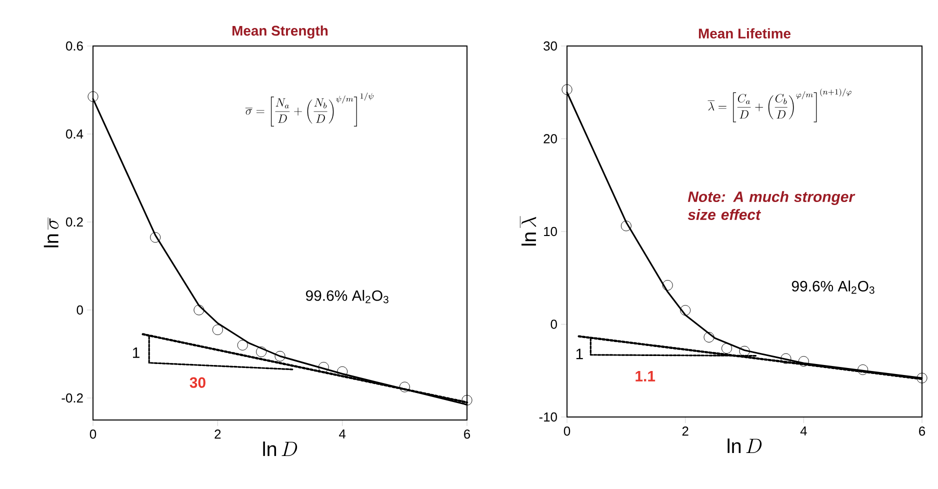  I want to click on y-tick-label: 0.4, so click(75, 134).